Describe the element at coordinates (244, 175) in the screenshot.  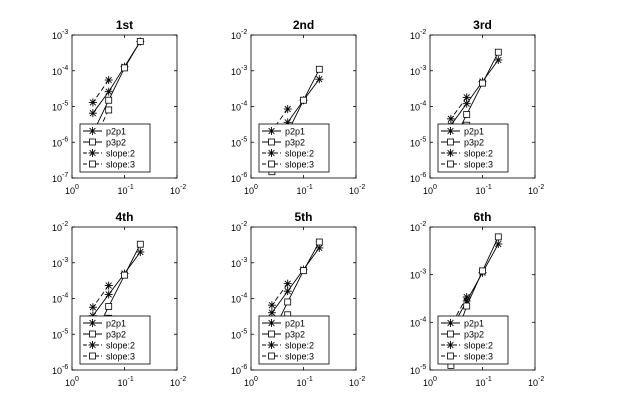
I see `tick-exponent: -6` at that location.